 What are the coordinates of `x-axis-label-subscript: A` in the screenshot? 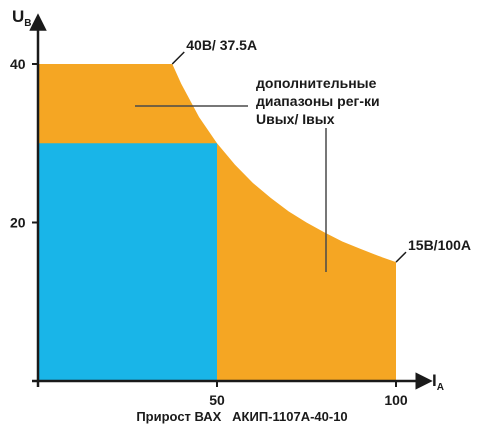 It's located at (440, 387).